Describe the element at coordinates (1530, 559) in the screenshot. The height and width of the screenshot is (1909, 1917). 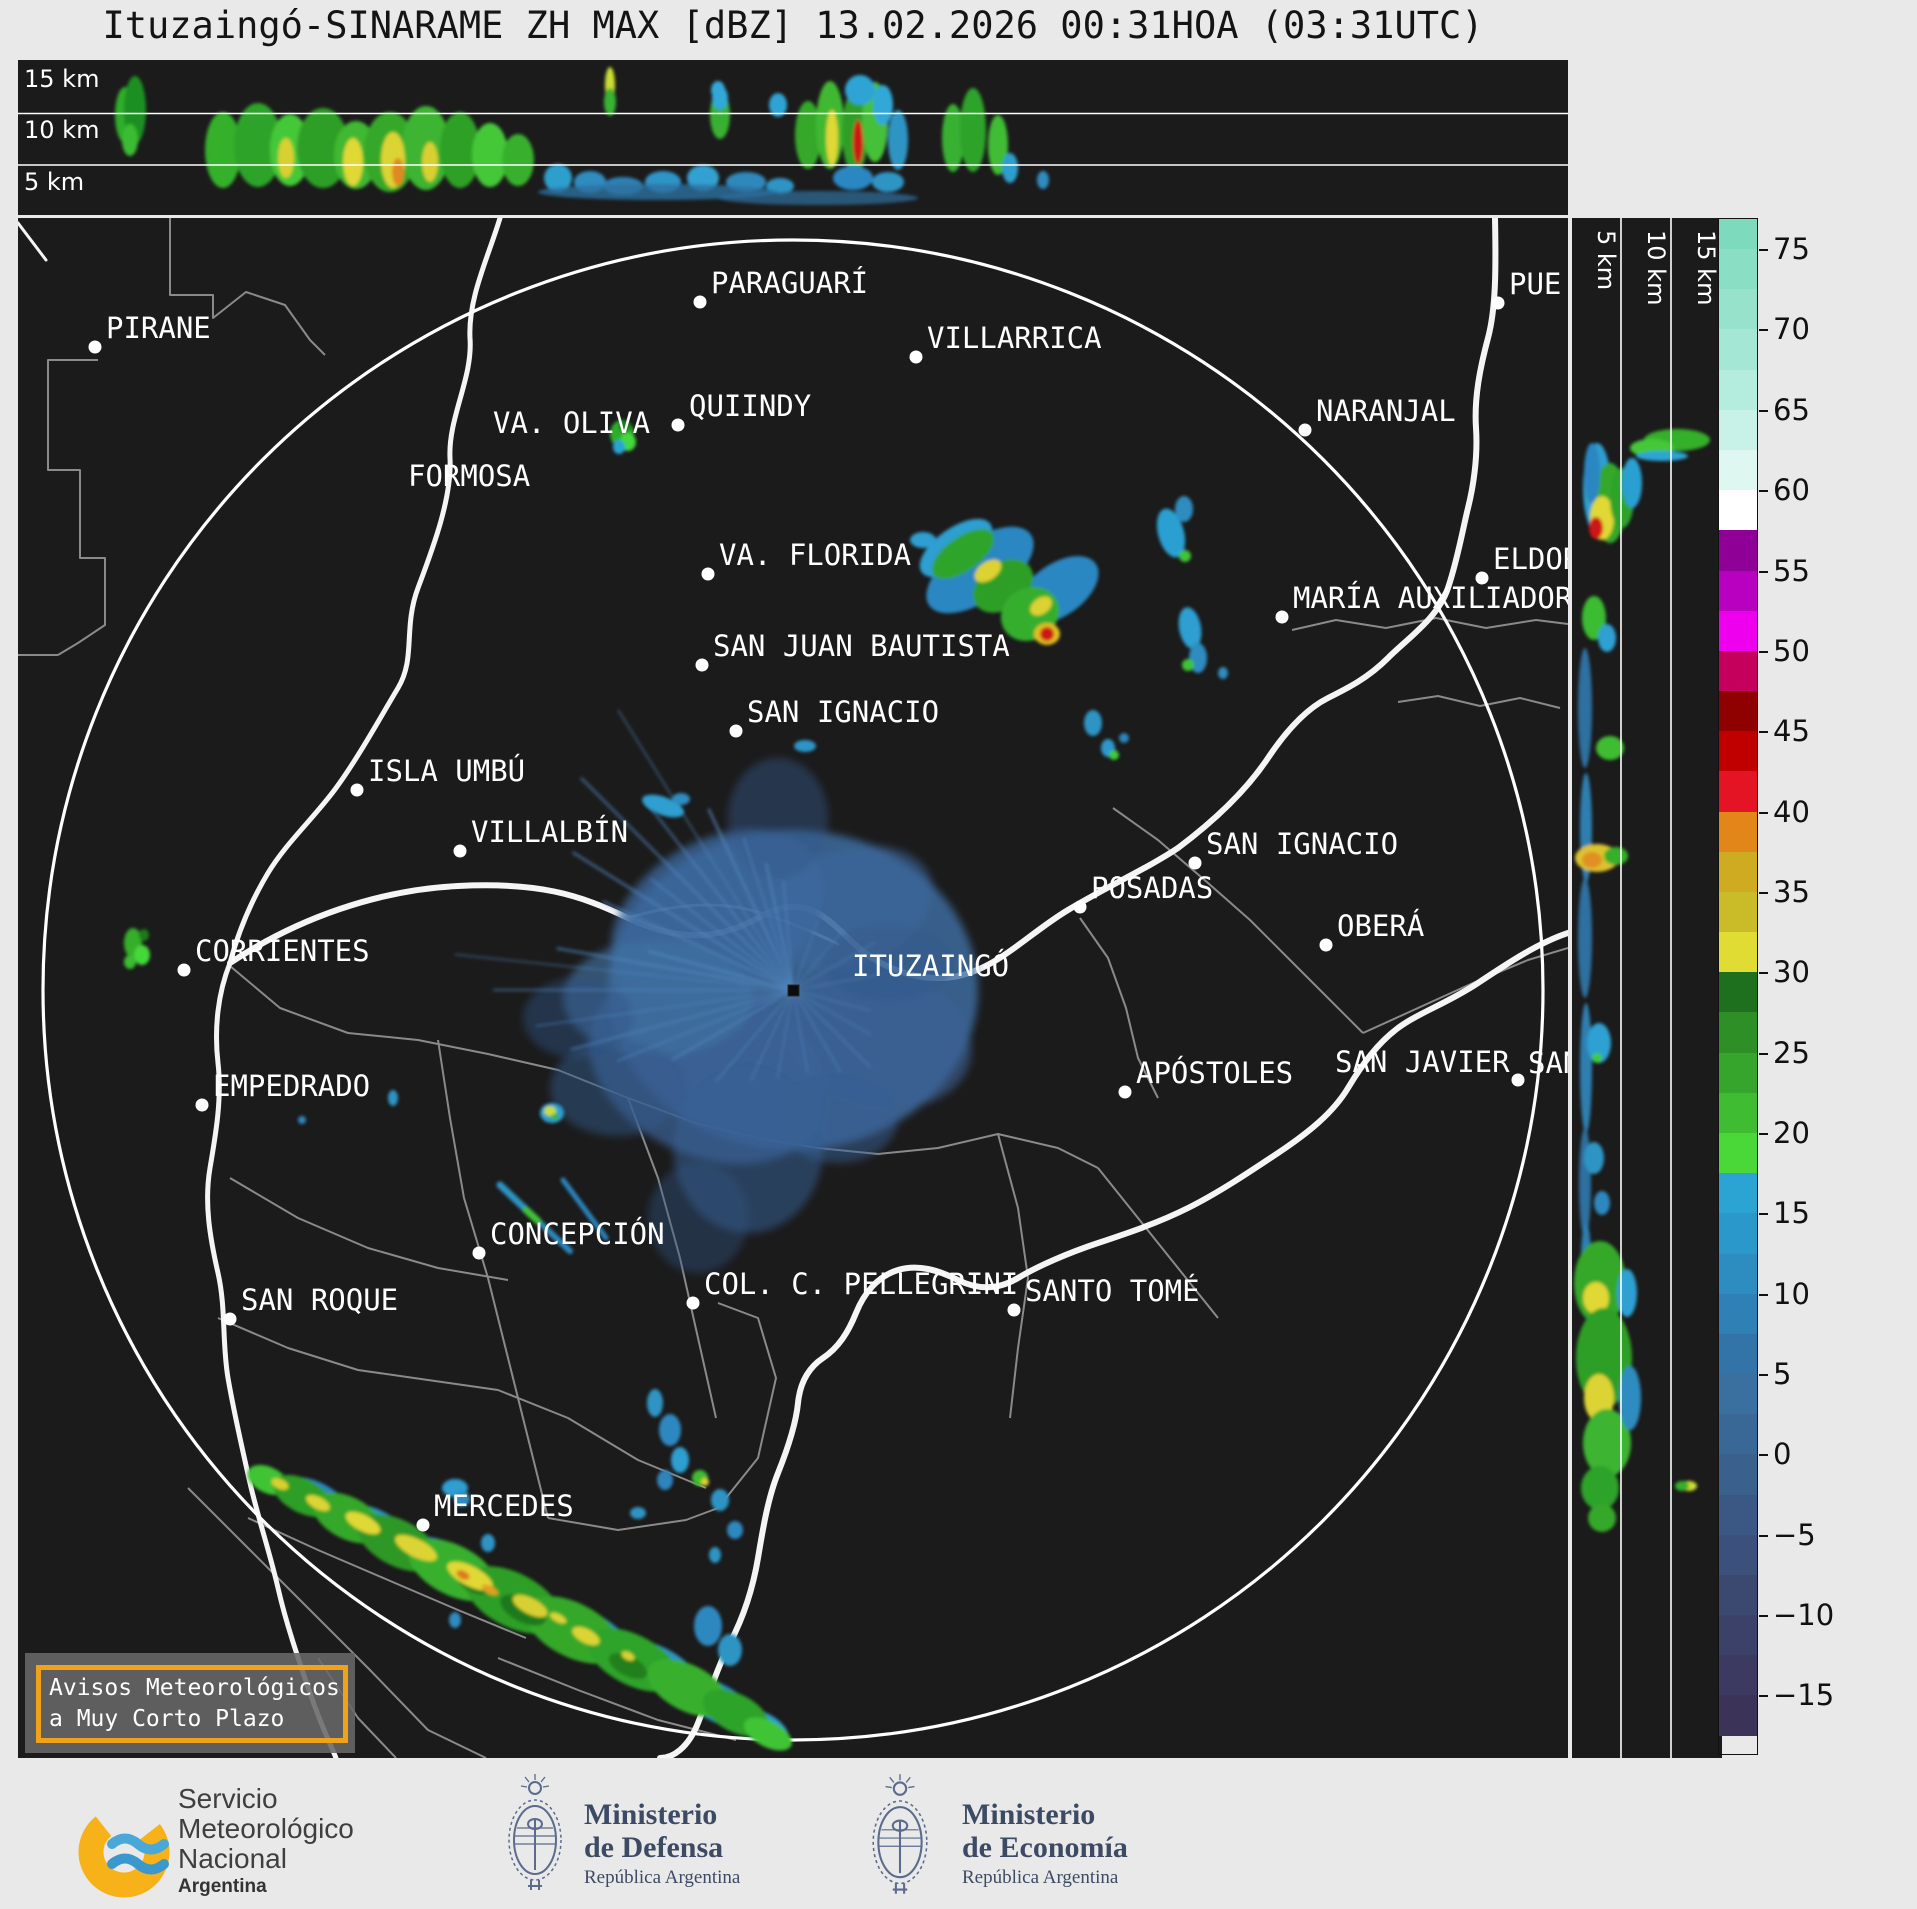
I see `city-label: ELDOR` at that location.